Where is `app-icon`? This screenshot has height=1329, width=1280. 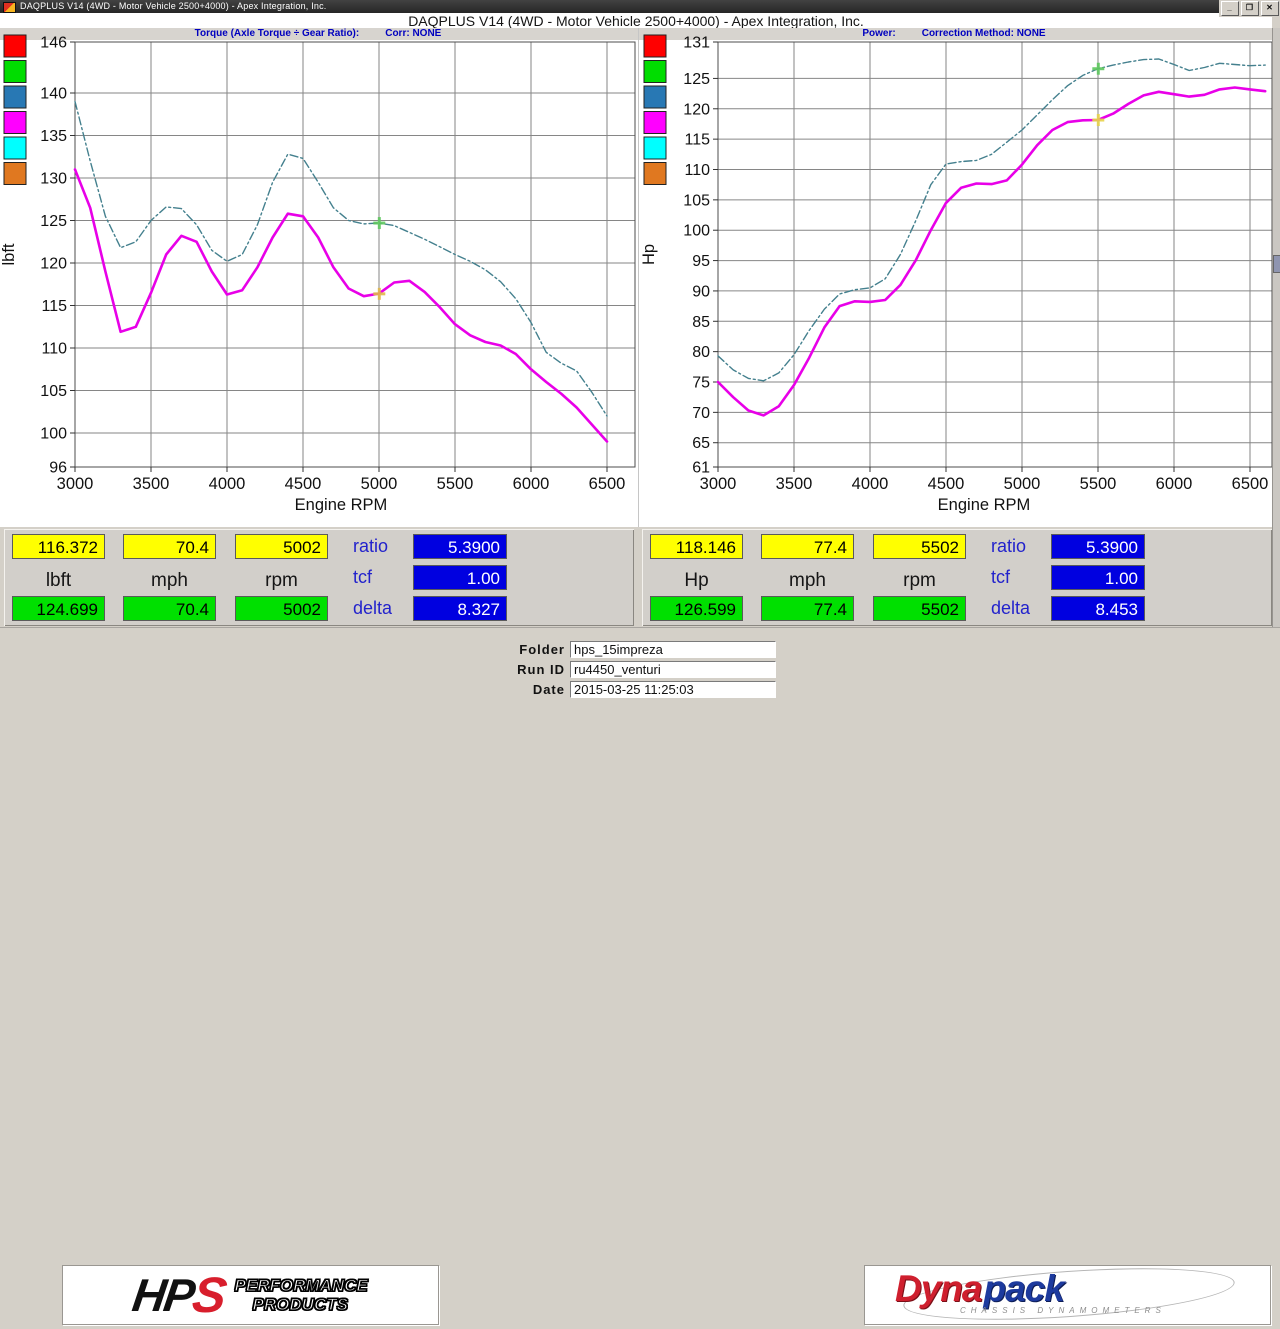 app-icon is located at coordinates (9, 7).